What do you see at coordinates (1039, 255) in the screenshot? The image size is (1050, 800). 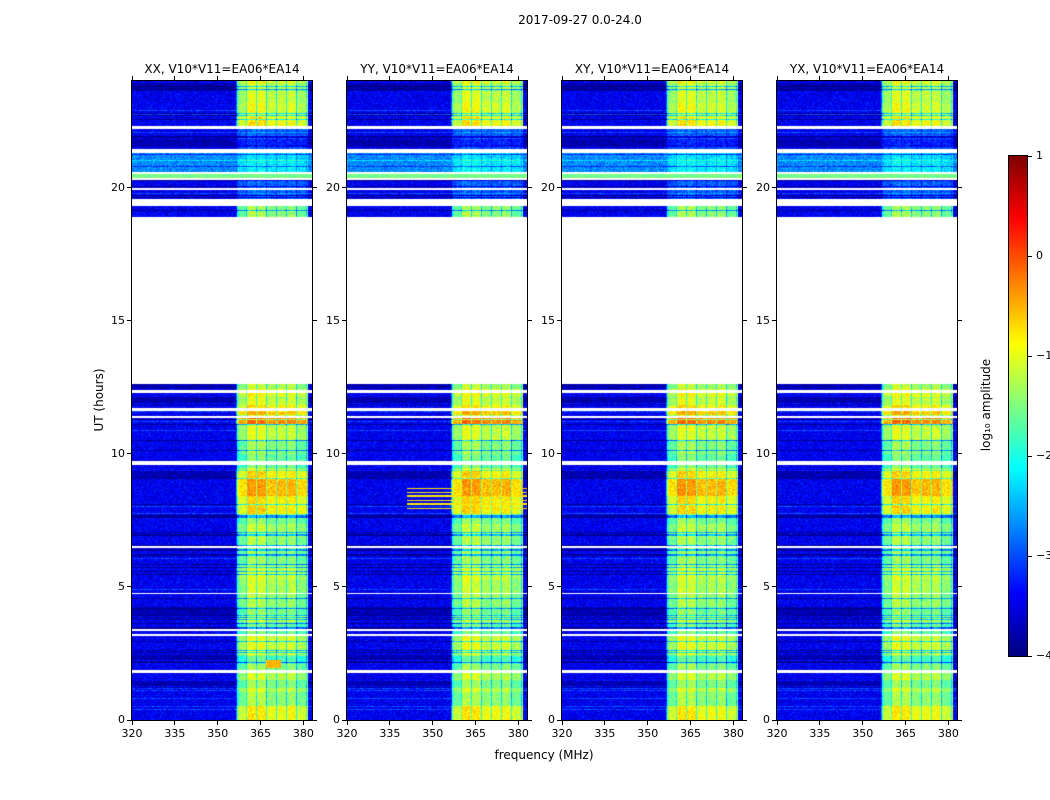 I see `colorbar-tick-label: 0` at bounding box center [1039, 255].